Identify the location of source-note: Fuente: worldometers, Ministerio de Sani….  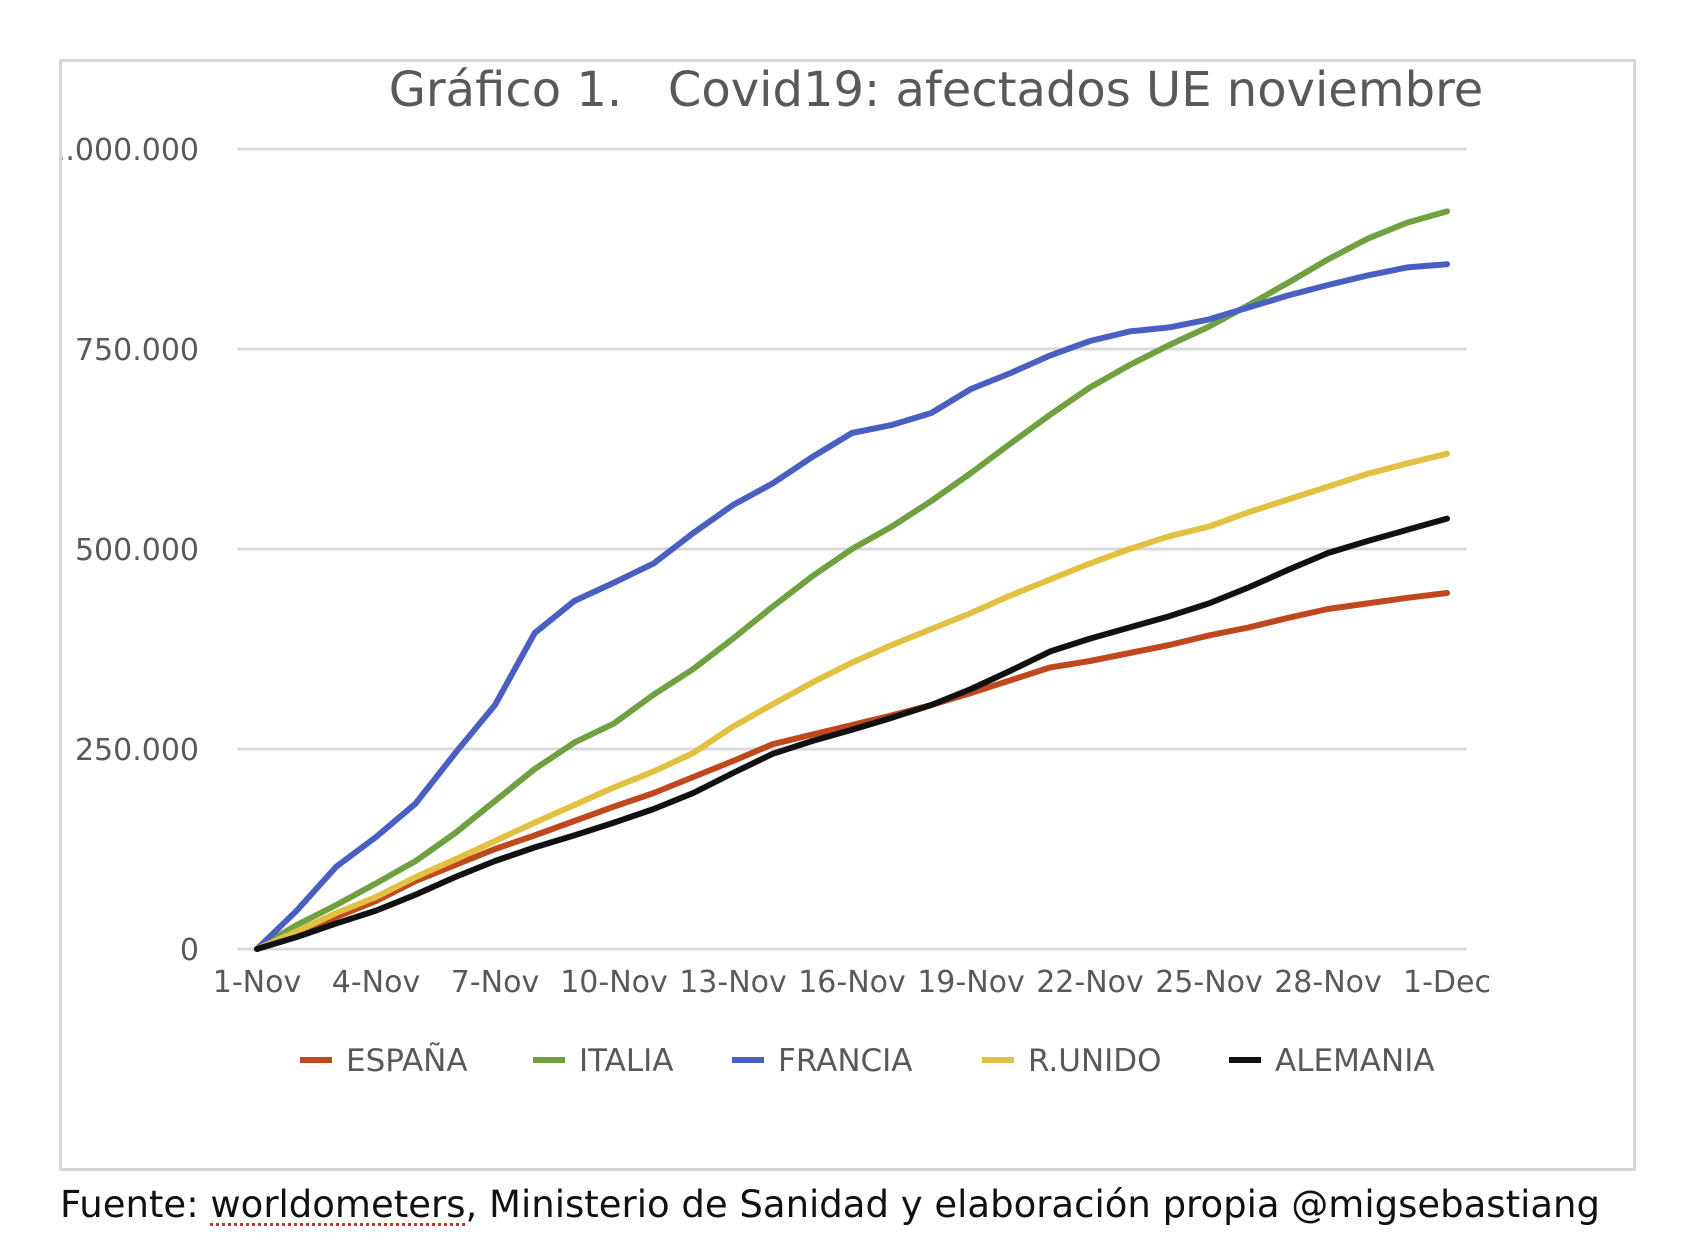
(830, 1204).